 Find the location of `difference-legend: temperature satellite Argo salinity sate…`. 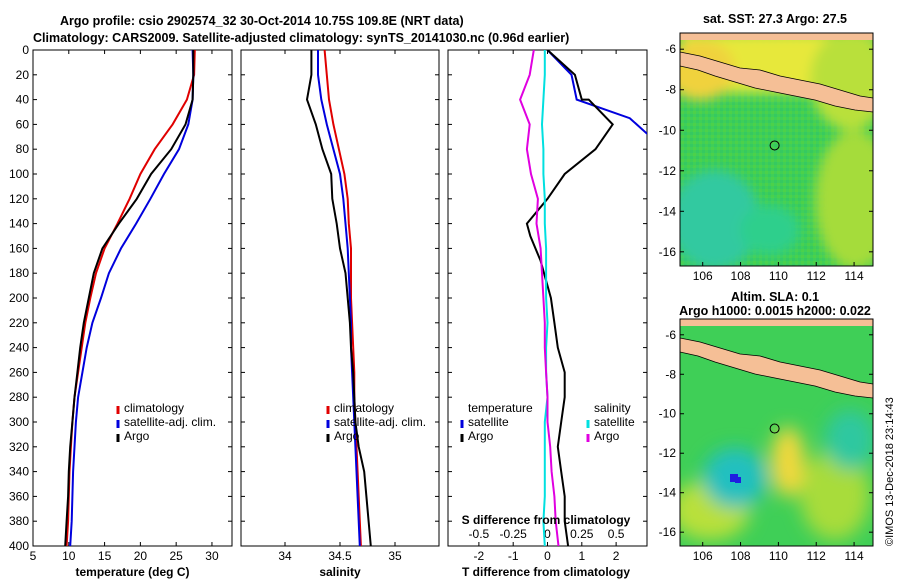

difference-legend: temperature satellite Argo salinity sate… is located at coordinates (547, 422).